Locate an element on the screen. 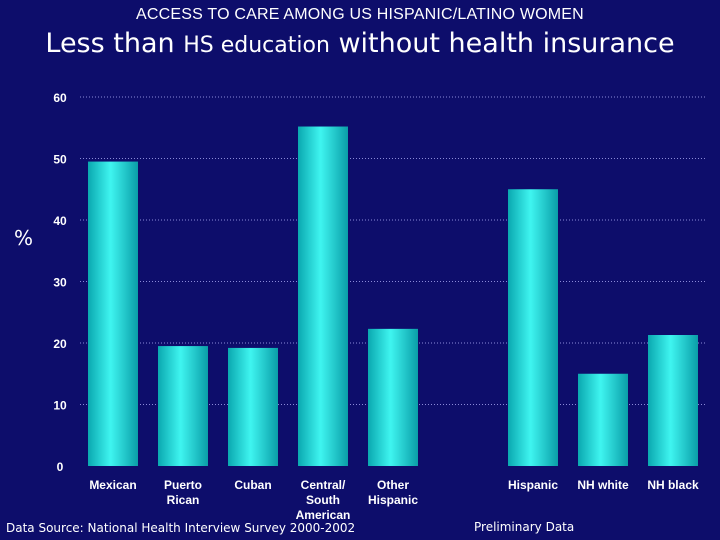 The image size is (720, 540). preliminary-data-note: Preliminary Data is located at coordinates (524, 527).